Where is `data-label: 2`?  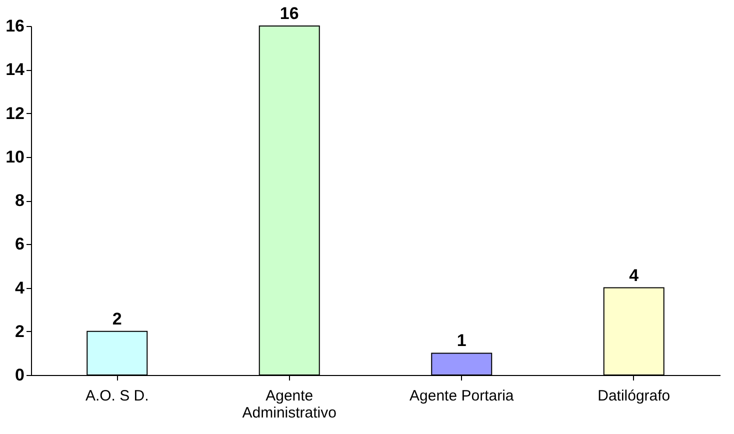
data-label: 2 is located at coordinates (117, 318).